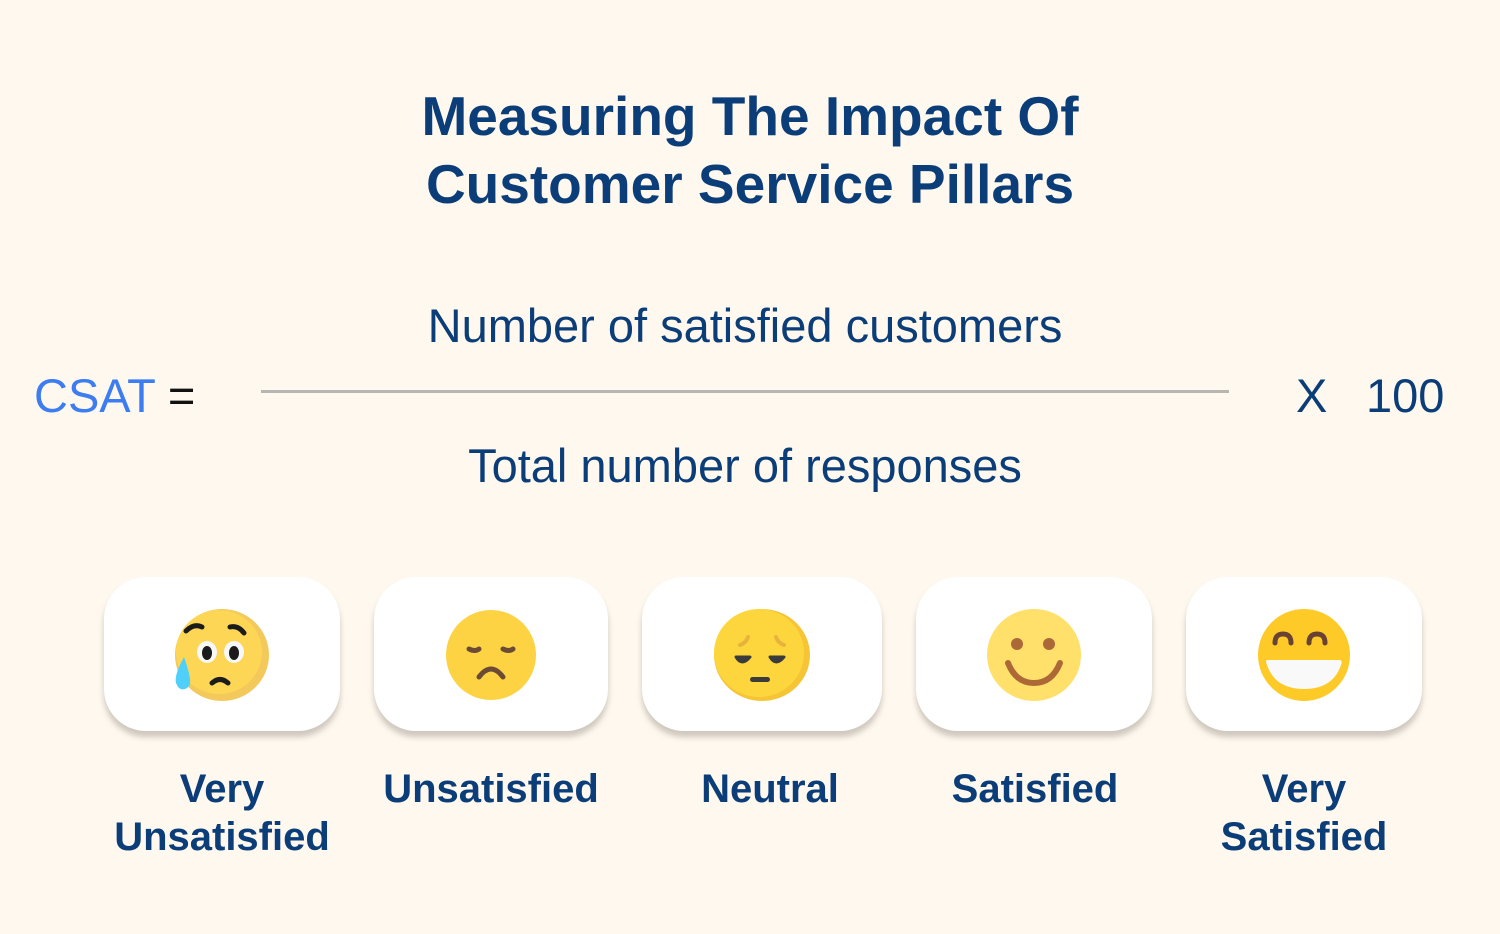 The width and height of the screenshot is (1500, 934). I want to click on card-unsatisfied, so click(491, 654).